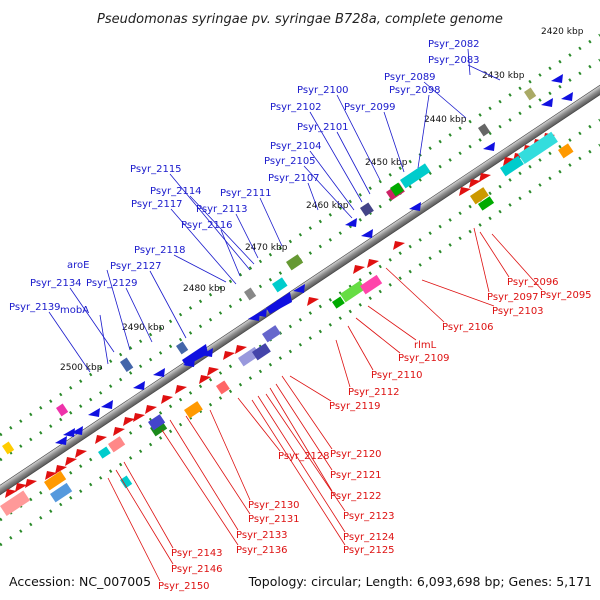 The width and height of the screenshot is (600, 600). I want to click on gene-label: Psyr_2107, so click(294, 178).